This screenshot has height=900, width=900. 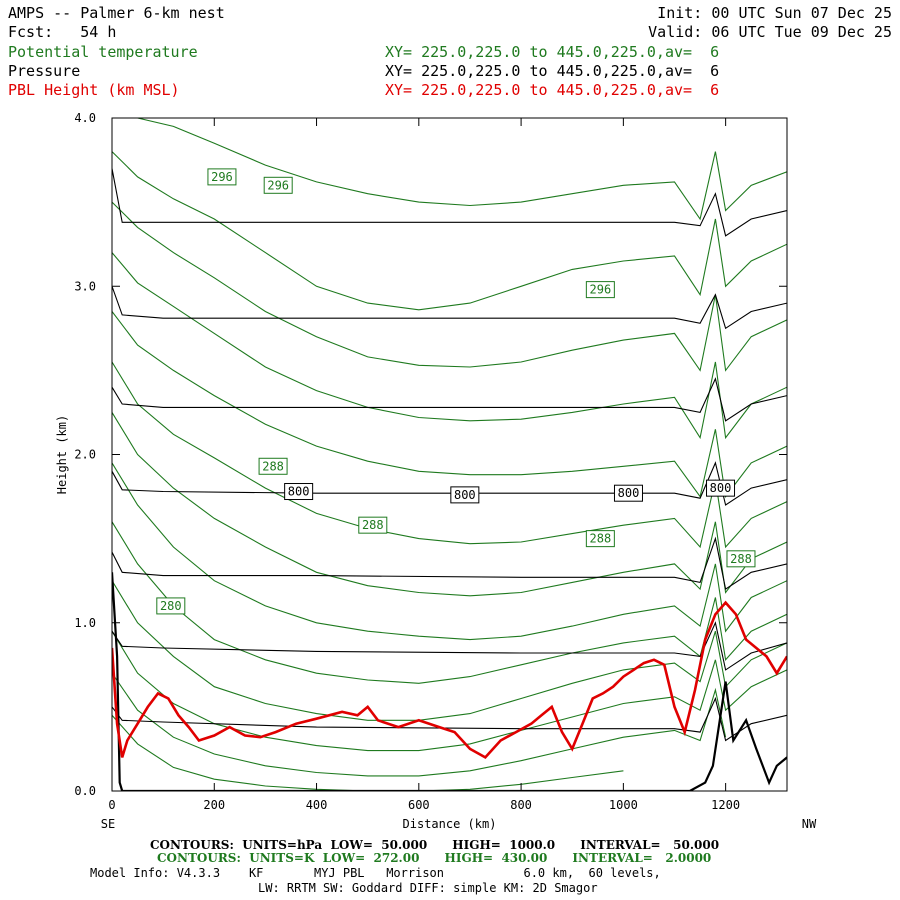 I want to click on contour-label-text-0: 296, so click(x=222, y=177).